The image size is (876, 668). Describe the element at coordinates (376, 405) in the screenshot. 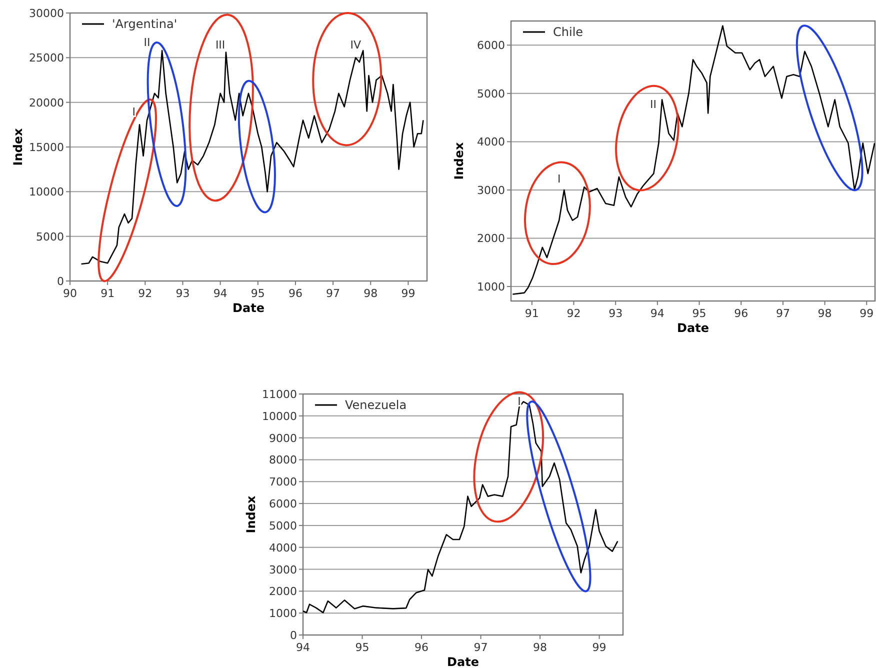

I see `legend-label: Venezuela` at that location.